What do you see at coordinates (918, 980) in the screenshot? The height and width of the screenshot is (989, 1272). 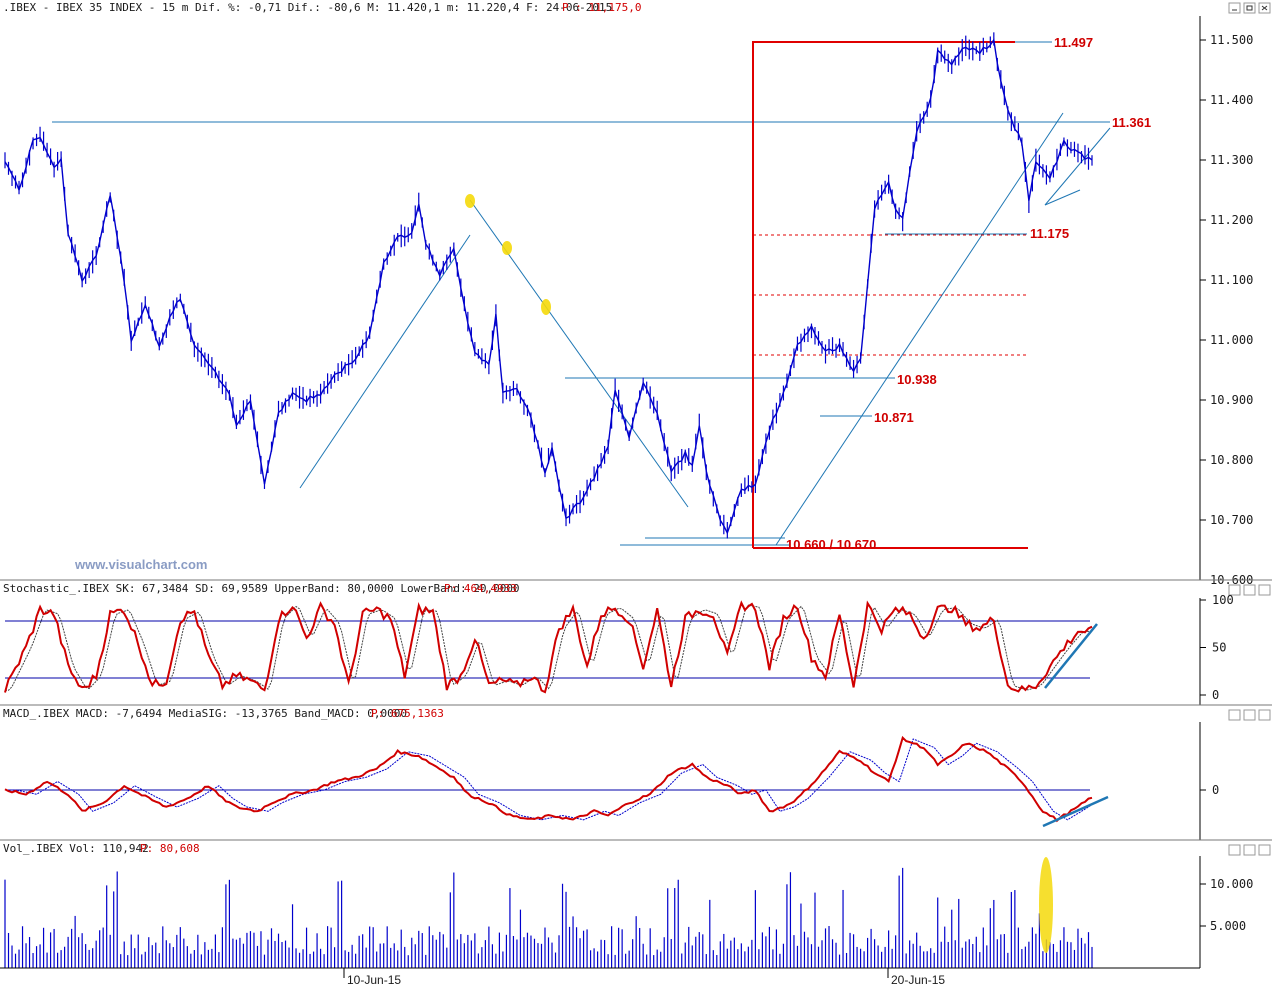 I see `date-label-2: 20-Jun-15` at bounding box center [918, 980].